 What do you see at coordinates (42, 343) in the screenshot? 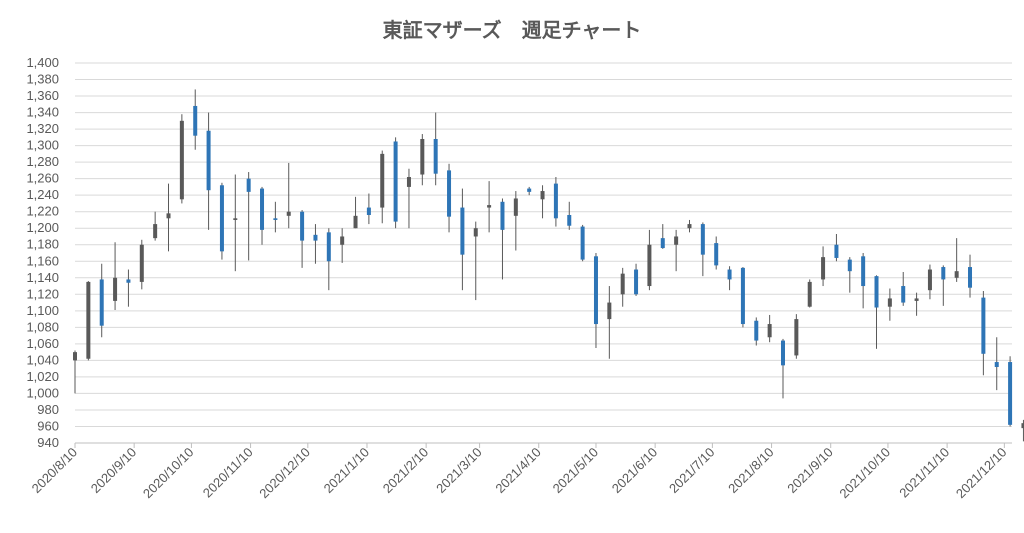
I see `y-tick-label: 1,060` at bounding box center [42, 343].